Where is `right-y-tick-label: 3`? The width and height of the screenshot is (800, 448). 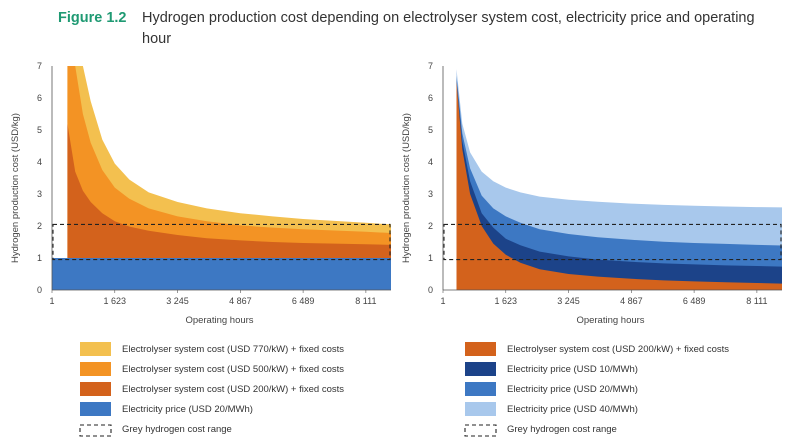
right-y-tick-label: 3 is located at coordinates (430, 194).